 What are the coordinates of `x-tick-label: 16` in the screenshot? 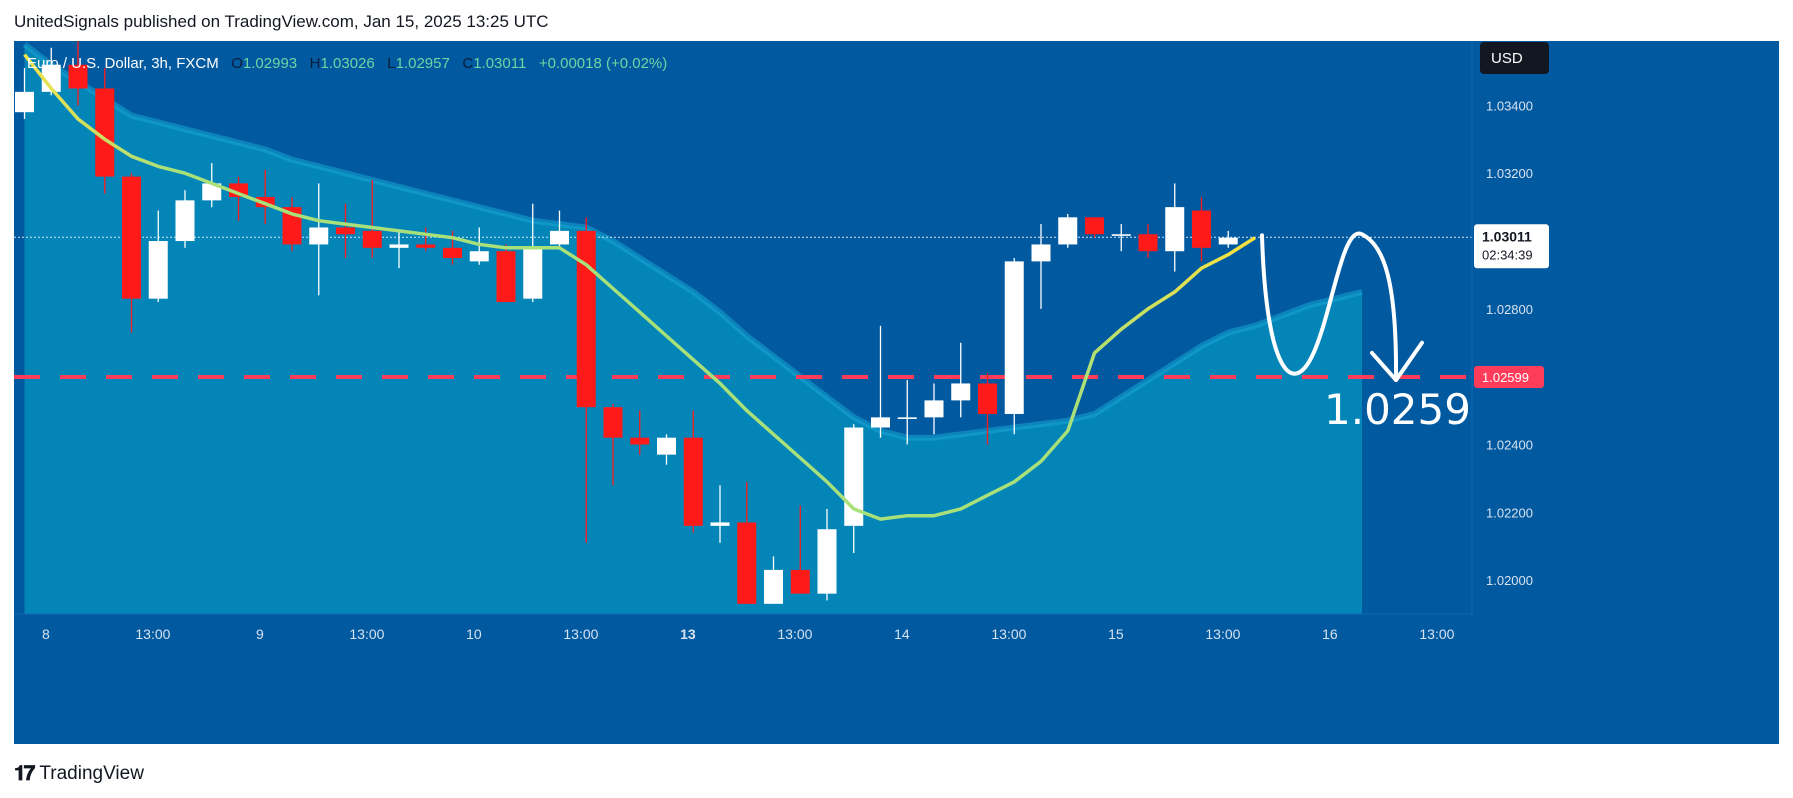 It's located at (1330, 634).